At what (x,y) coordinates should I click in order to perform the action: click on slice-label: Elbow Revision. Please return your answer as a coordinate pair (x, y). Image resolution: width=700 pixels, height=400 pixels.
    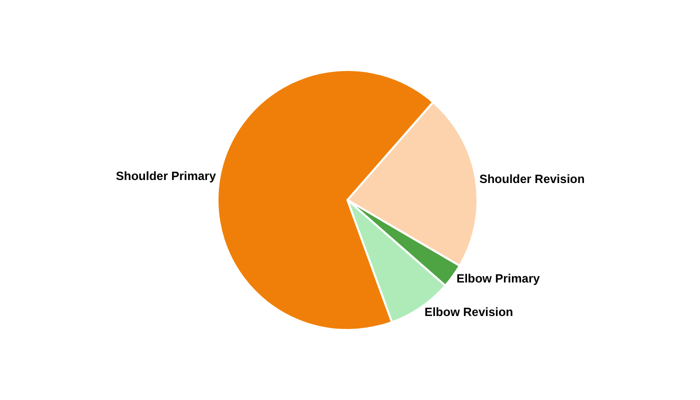
    Looking at the image, I should click on (469, 312).